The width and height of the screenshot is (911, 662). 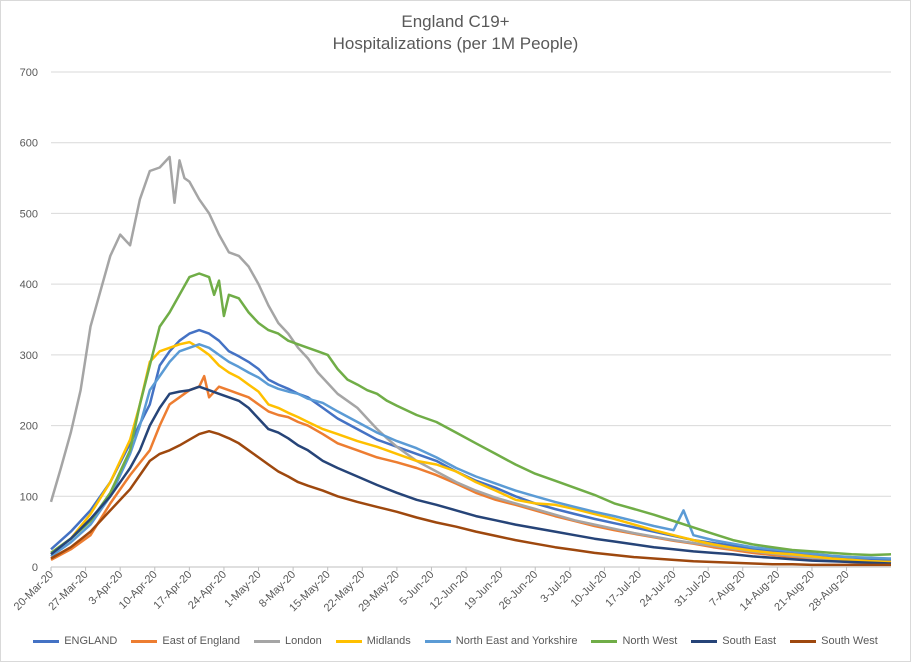 I want to click on legend-item: South West, so click(x=834, y=641).